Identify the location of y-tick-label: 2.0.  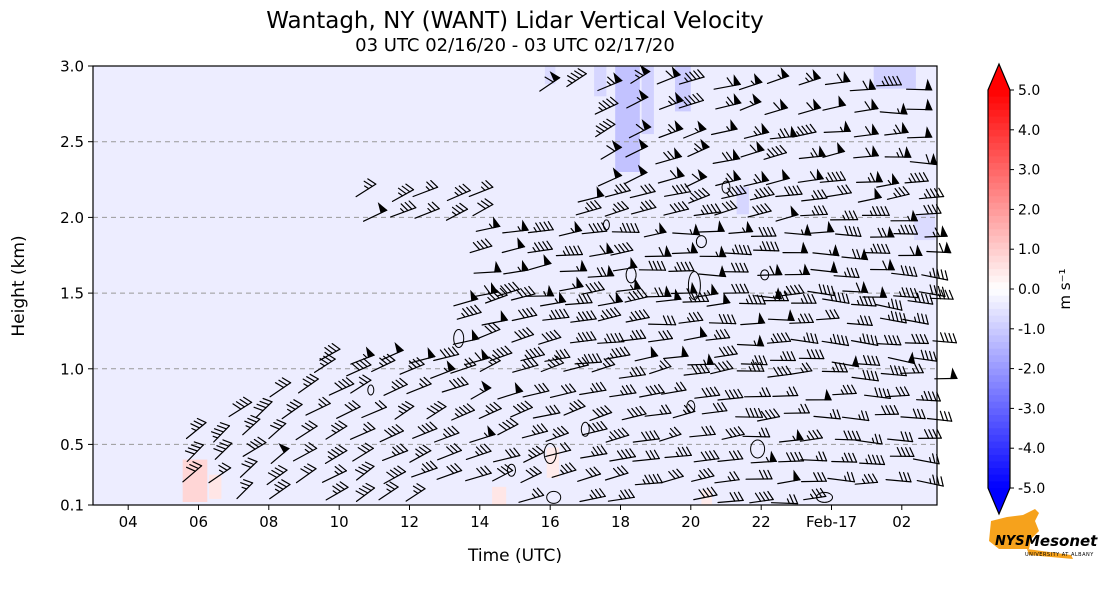
(72, 218).